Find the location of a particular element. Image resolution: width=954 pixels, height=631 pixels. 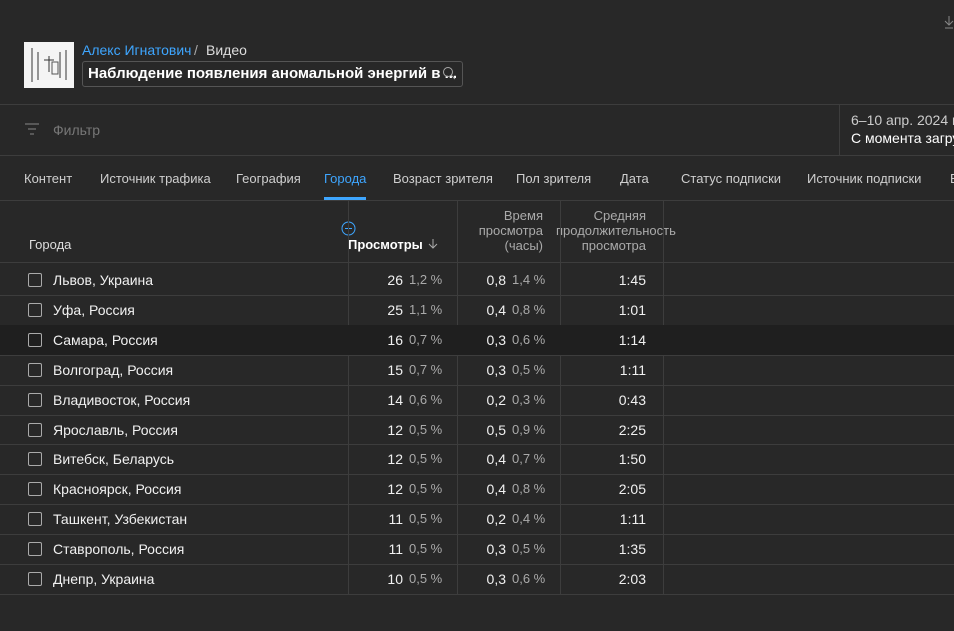

watch-time-percent: 0,7 % is located at coordinates (529, 459).